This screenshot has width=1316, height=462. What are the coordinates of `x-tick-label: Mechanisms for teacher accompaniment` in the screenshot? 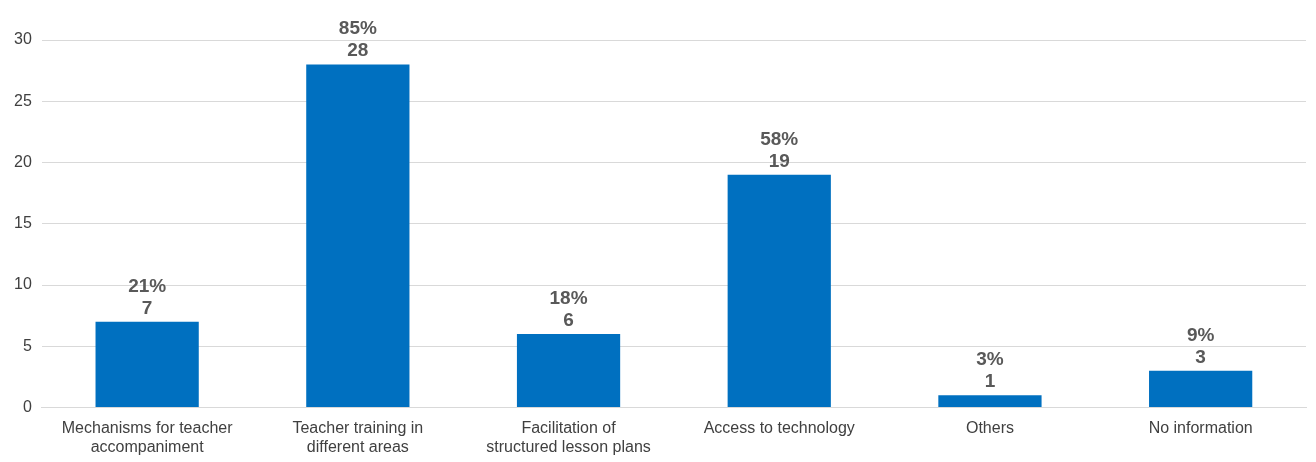 It's located at (147, 436).